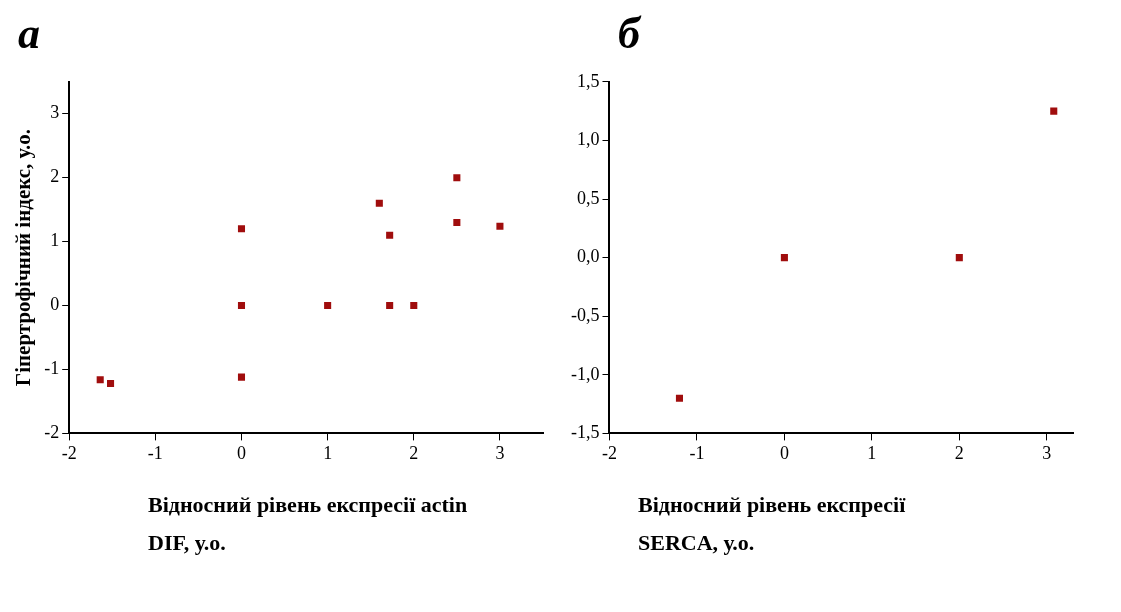  Describe the element at coordinates (55, 304) in the screenshot. I see `y-tick-label: 0` at that location.